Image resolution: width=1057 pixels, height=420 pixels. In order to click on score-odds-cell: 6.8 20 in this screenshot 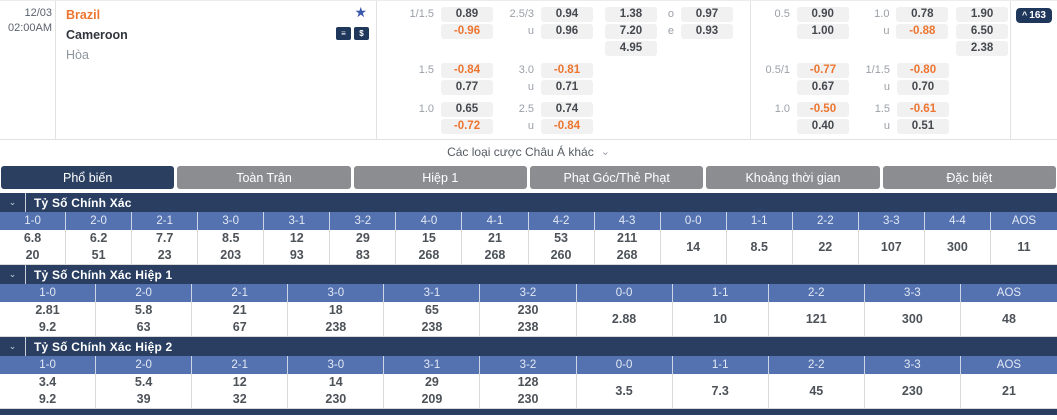, I will do `click(33, 247)`.